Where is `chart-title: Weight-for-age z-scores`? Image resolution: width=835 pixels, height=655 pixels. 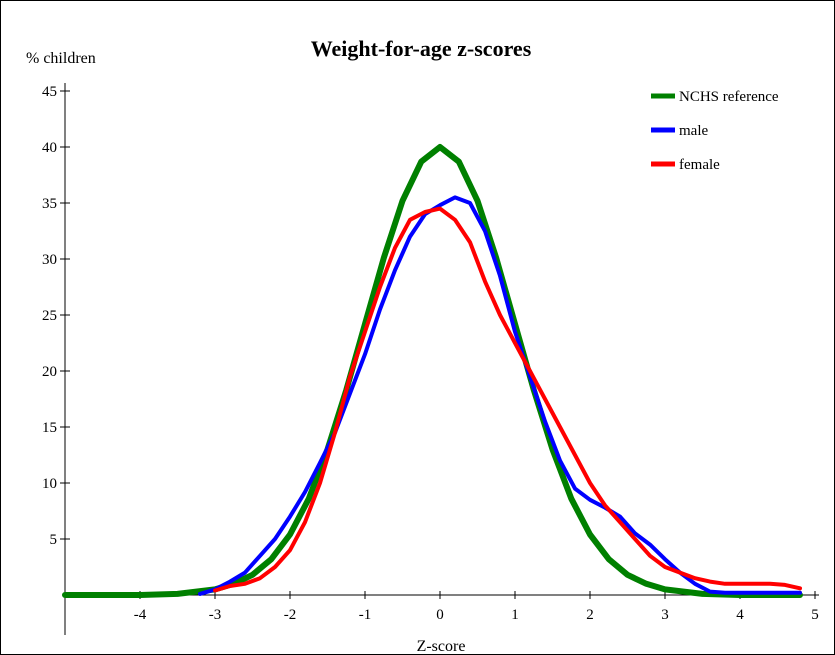 chart-title: Weight-for-age z-scores is located at coordinates (421, 48).